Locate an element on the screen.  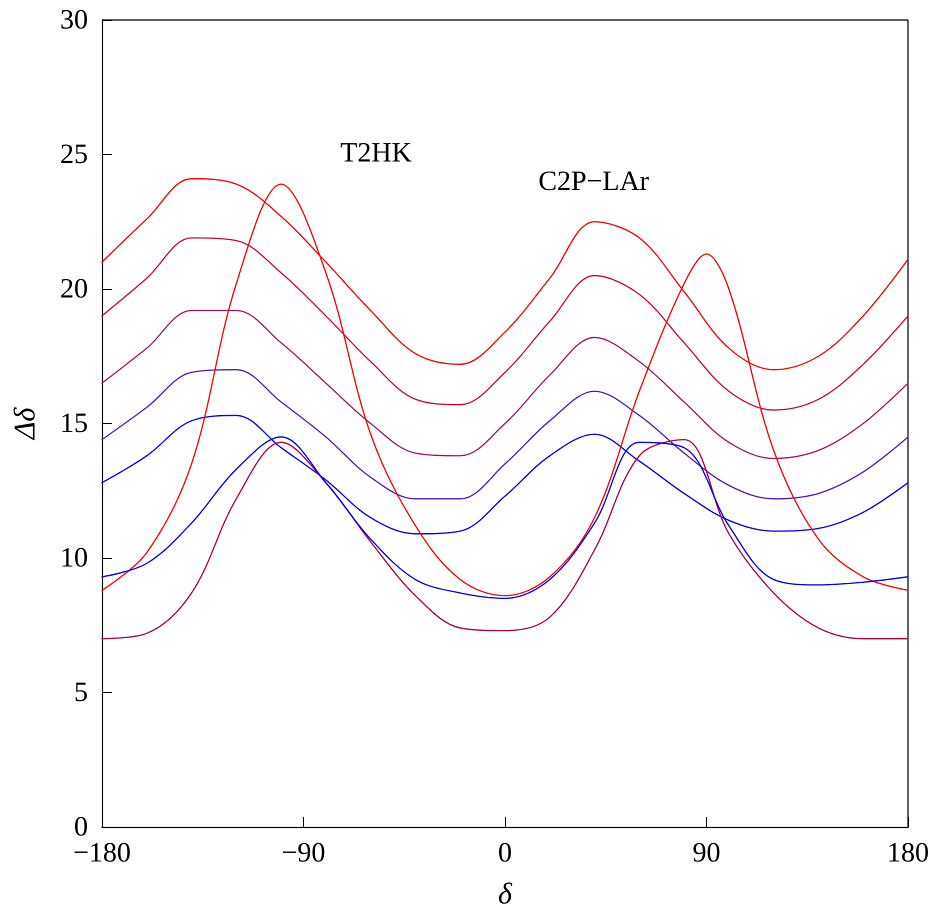
x-tick-label: 0 is located at coordinates (505, 853).